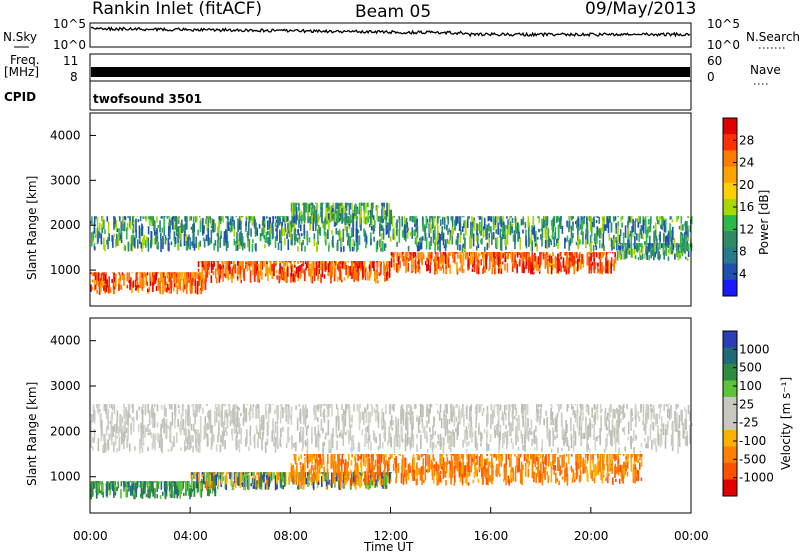  I want to click on nave-tick-bottom: 0, so click(711, 77).